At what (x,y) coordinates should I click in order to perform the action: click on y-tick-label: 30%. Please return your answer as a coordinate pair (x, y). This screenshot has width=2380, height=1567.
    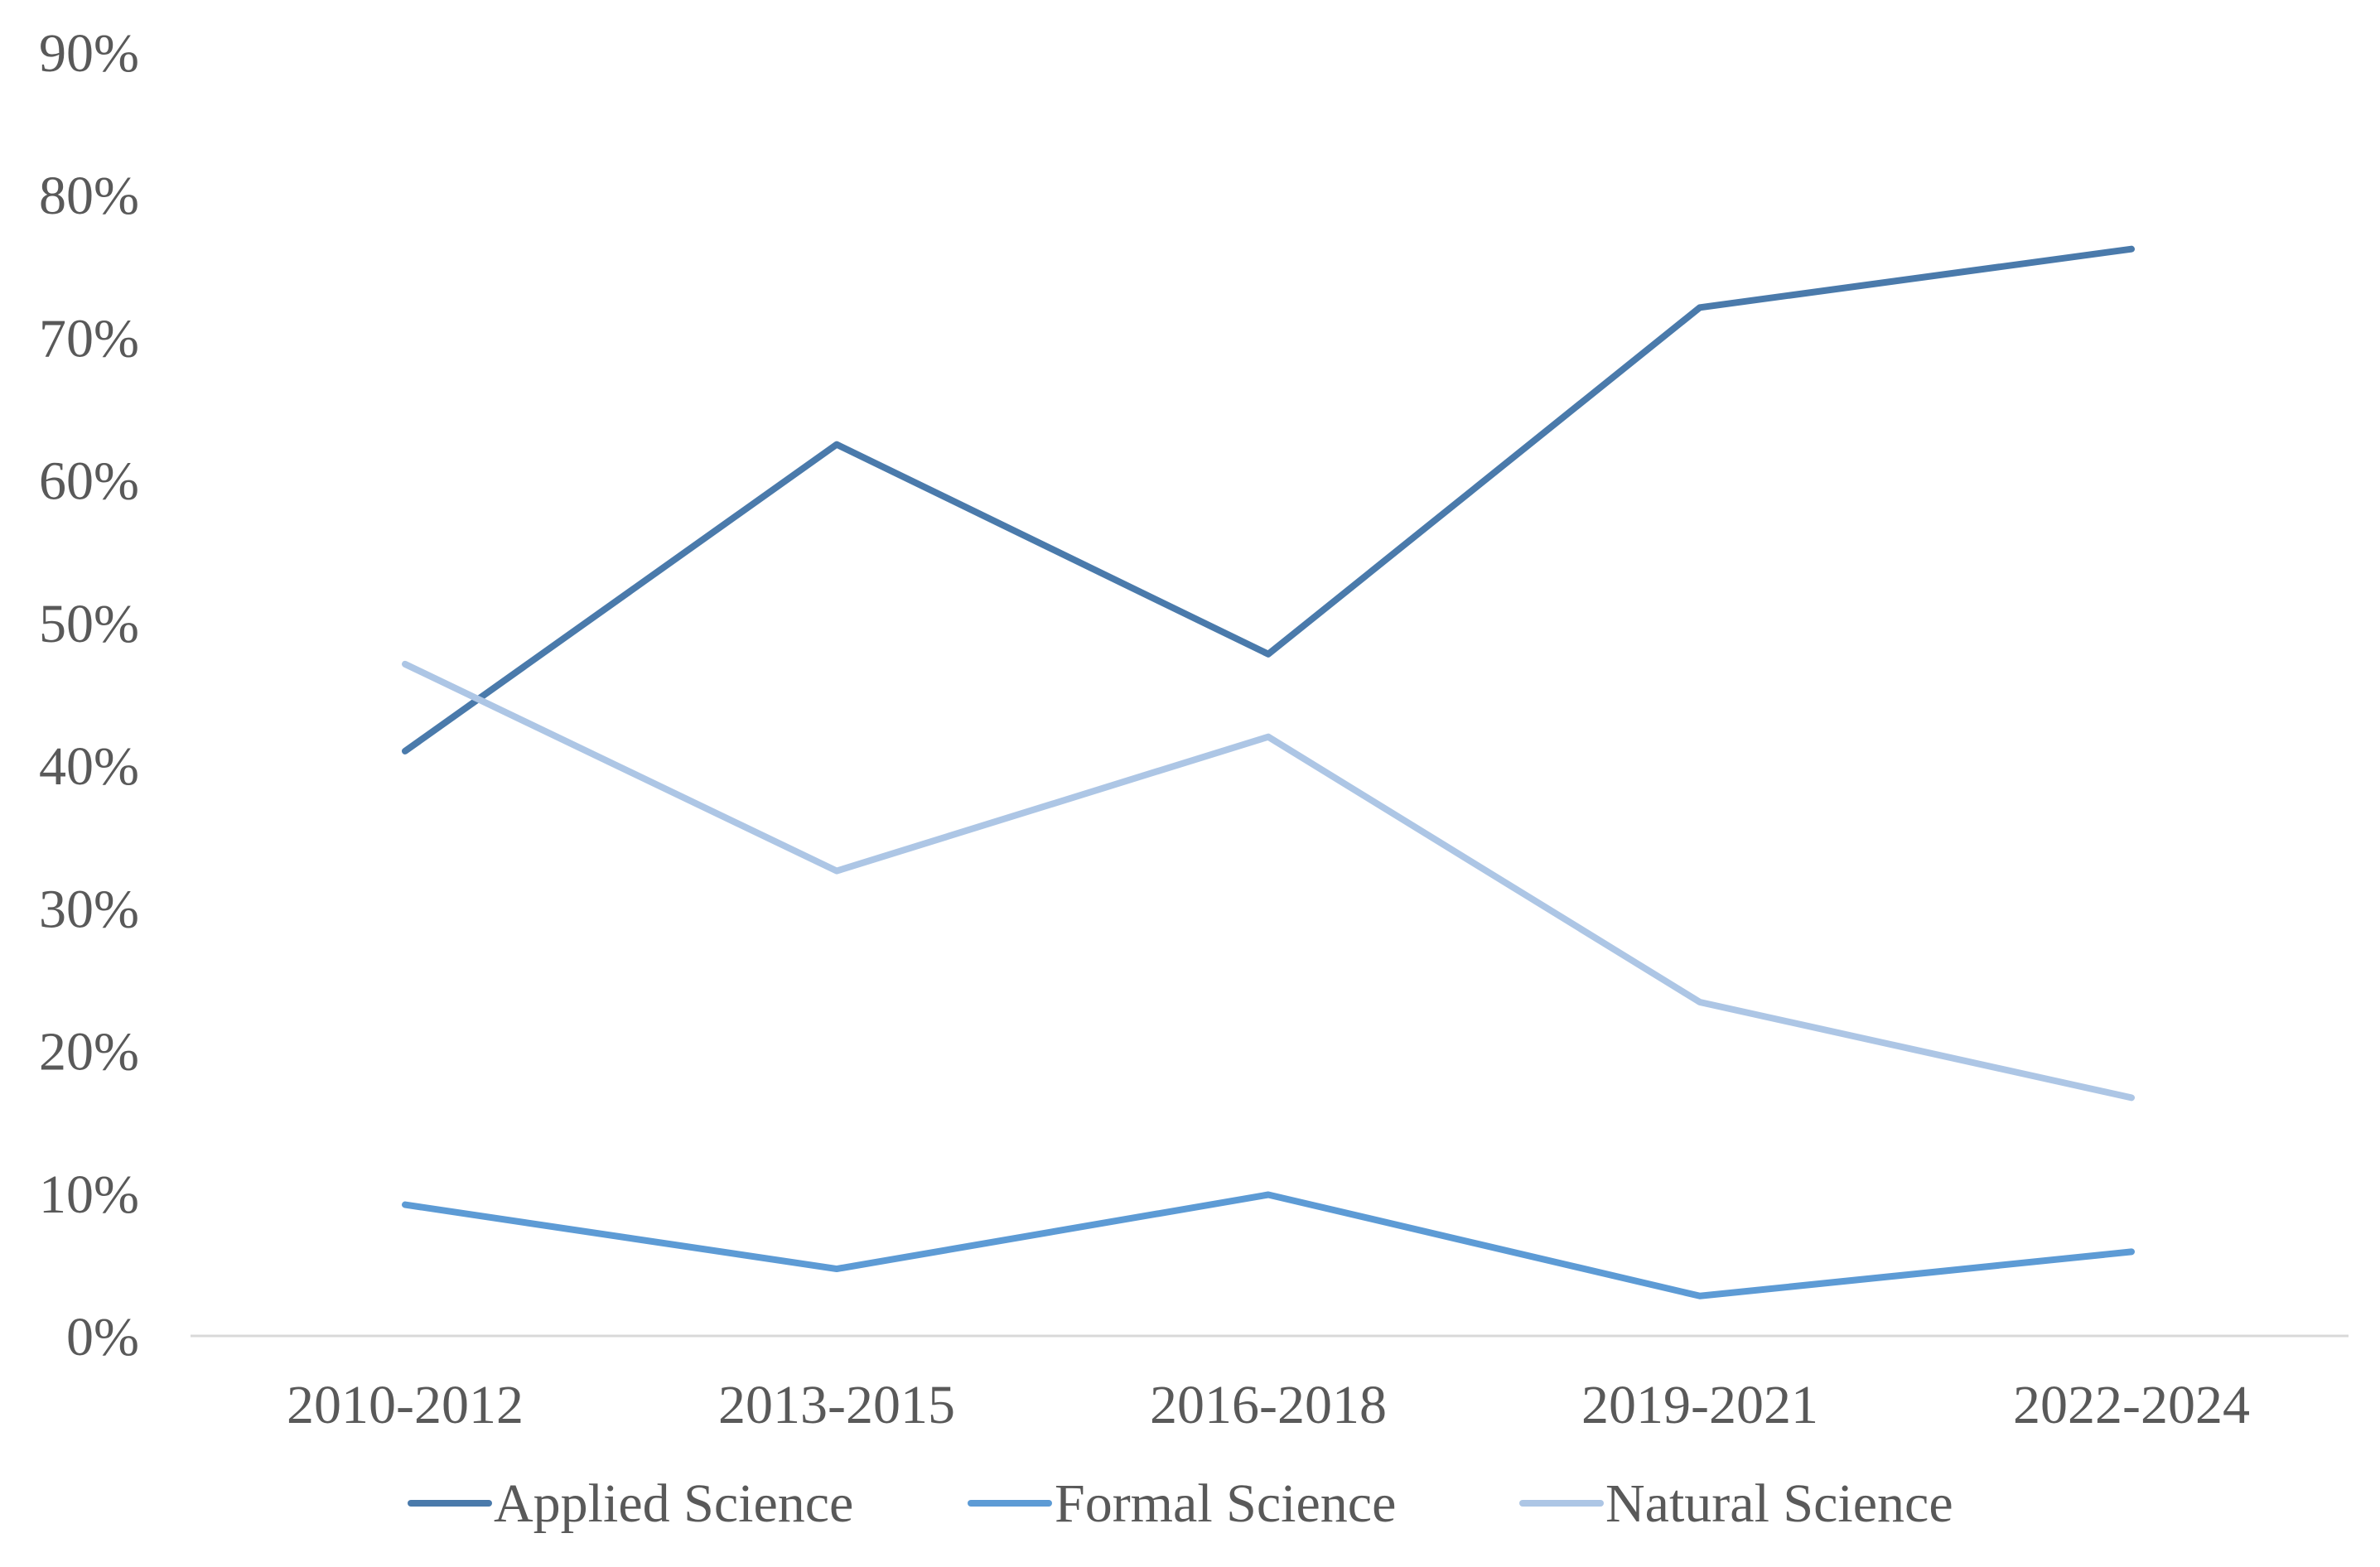
    Looking at the image, I should click on (89, 909).